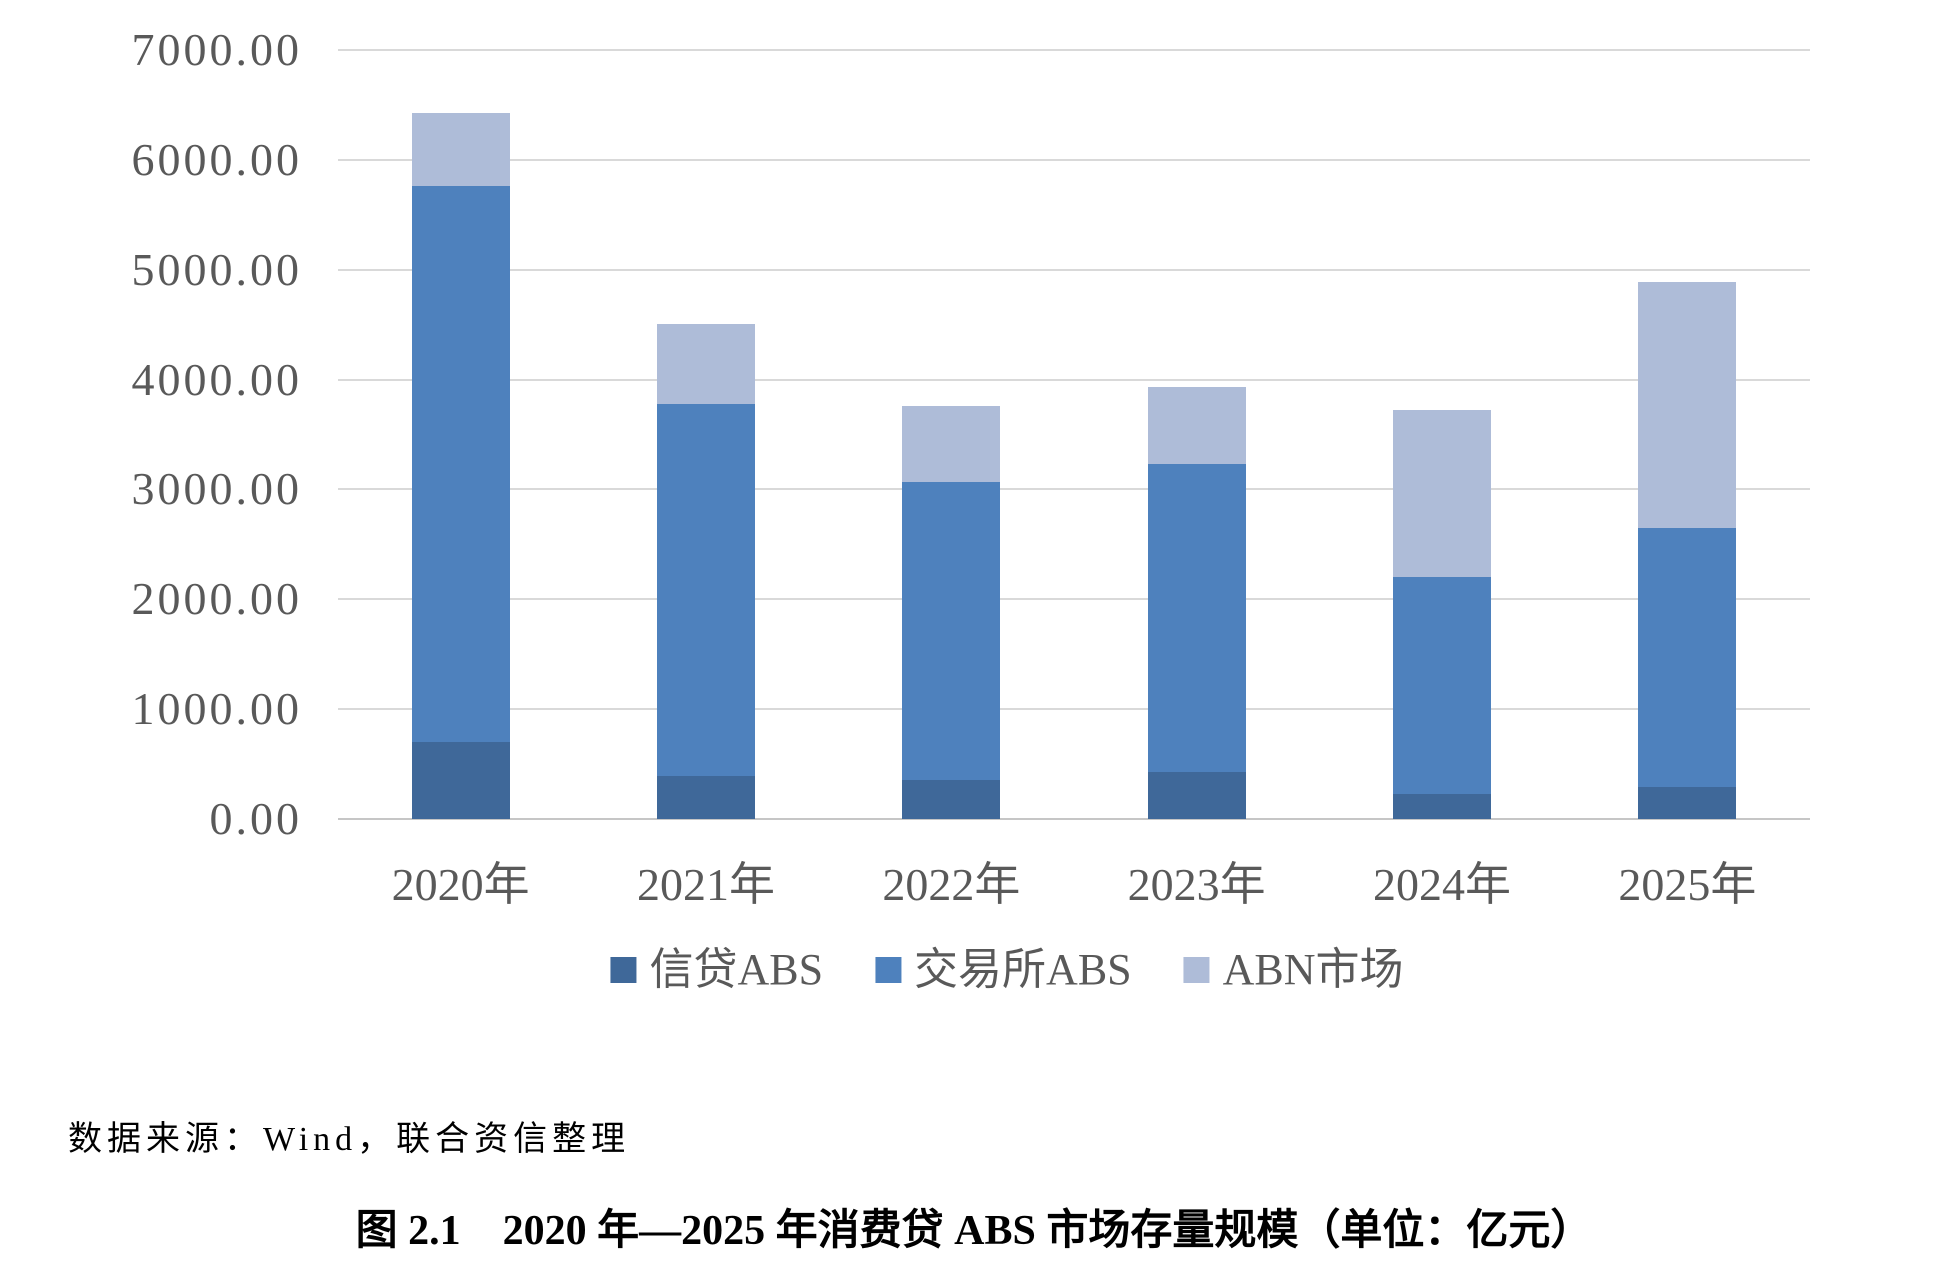  I want to click on y-axis-tick-label: 0.00, so click(255, 818).